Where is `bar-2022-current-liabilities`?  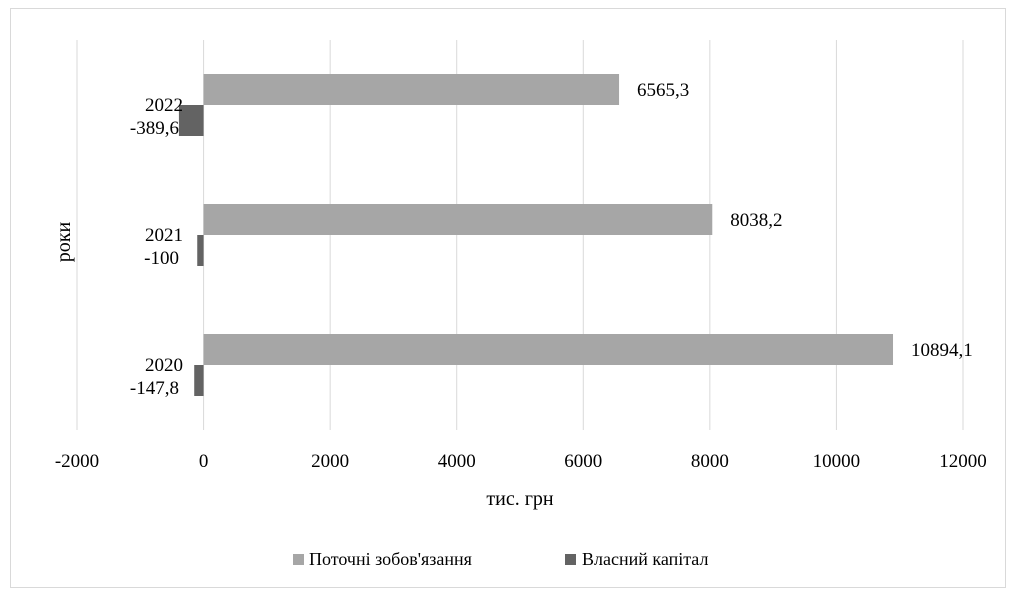 bar-2022-current-liabilities is located at coordinates (411, 89).